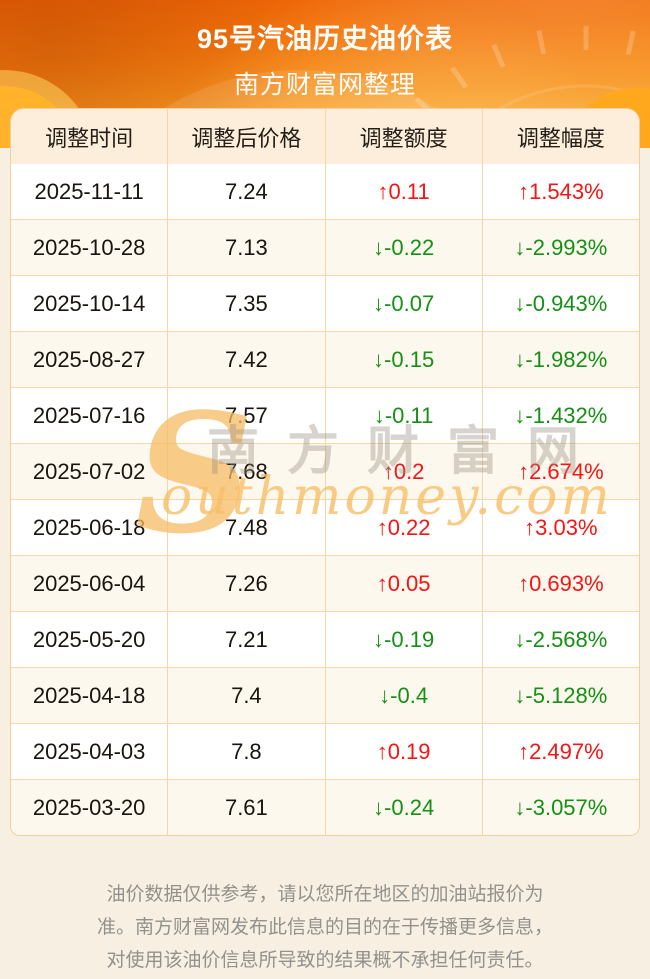 This screenshot has width=650, height=979. Describe the element at coordinates (560, 415) in the screenshot. I see `cell-percent: ↓-1.432%` at that location.